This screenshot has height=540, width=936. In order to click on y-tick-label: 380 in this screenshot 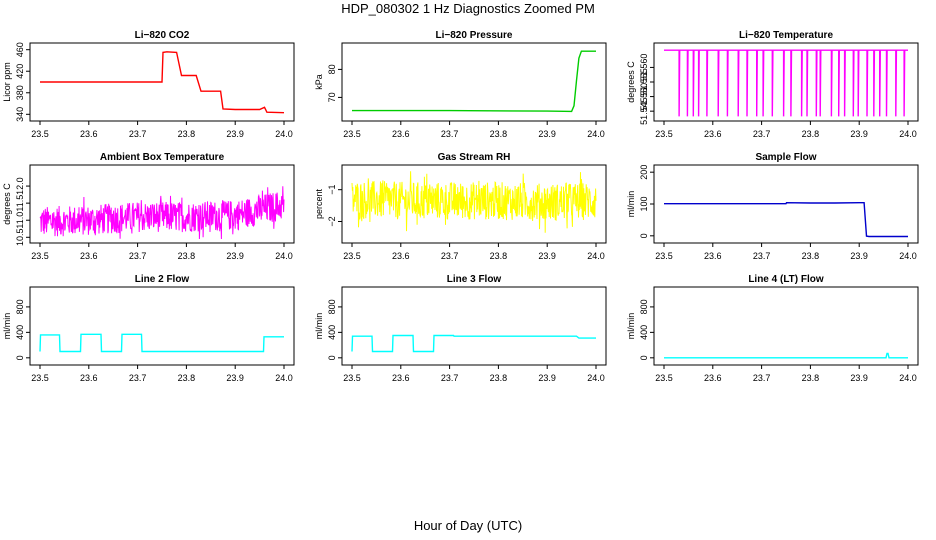, I will do `click(20, 92)`.